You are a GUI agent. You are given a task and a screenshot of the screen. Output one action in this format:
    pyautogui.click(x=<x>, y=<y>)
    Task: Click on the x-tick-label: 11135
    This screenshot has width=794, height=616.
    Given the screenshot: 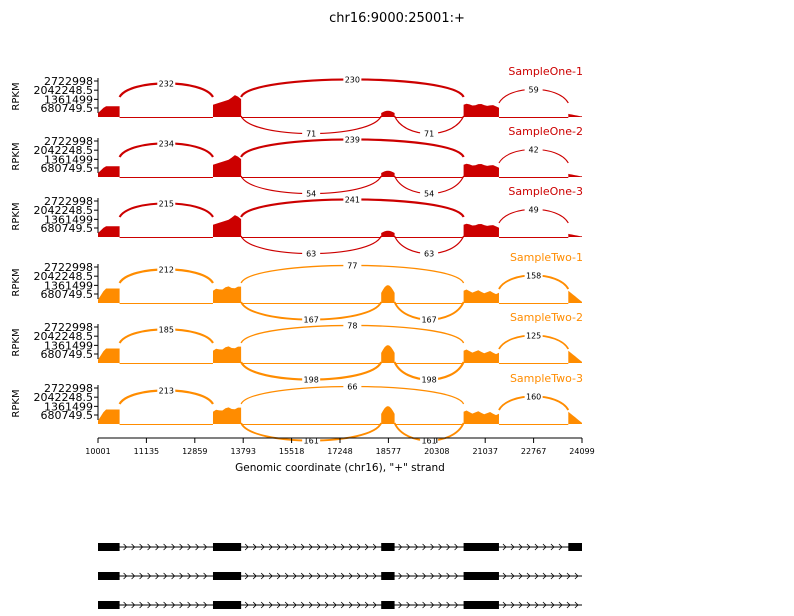 What is the action you would take?
    pyautogui.click(x=146, y=451)
    